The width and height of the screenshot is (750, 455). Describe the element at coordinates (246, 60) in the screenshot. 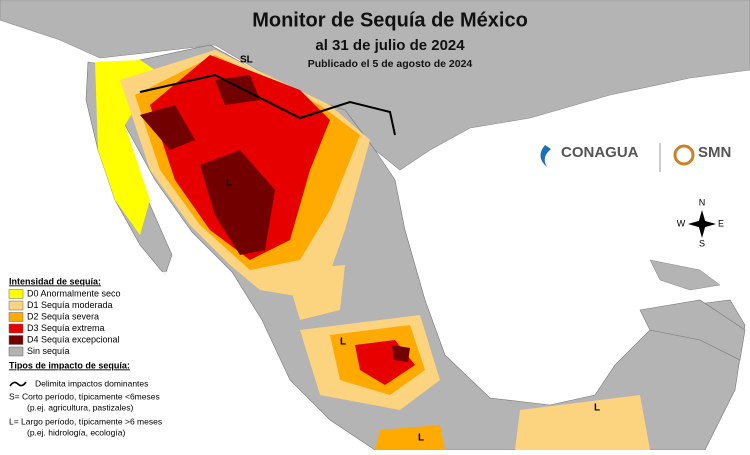

I see `map-label: SL` at that location.